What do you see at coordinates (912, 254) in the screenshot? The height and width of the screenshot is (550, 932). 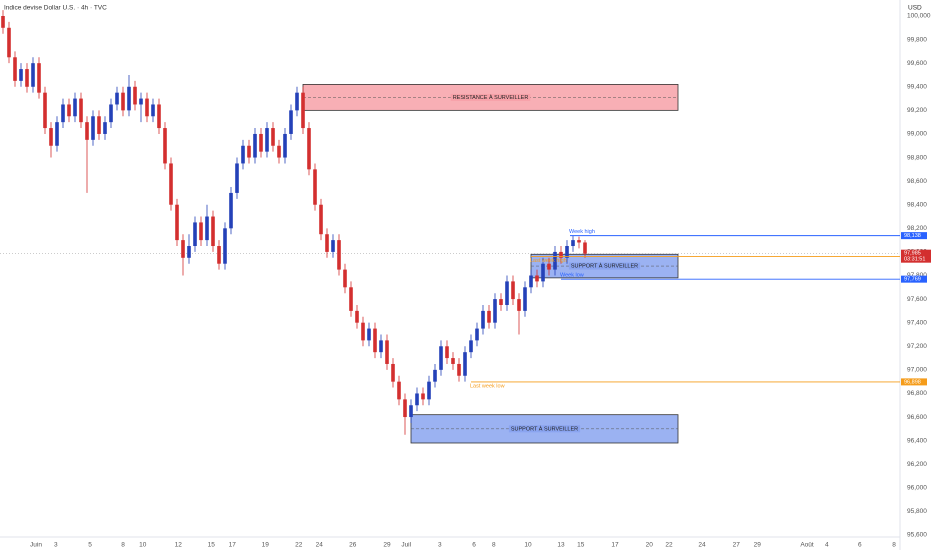 I see `last-price-label: 97,985` at bounding box center [912, 254].